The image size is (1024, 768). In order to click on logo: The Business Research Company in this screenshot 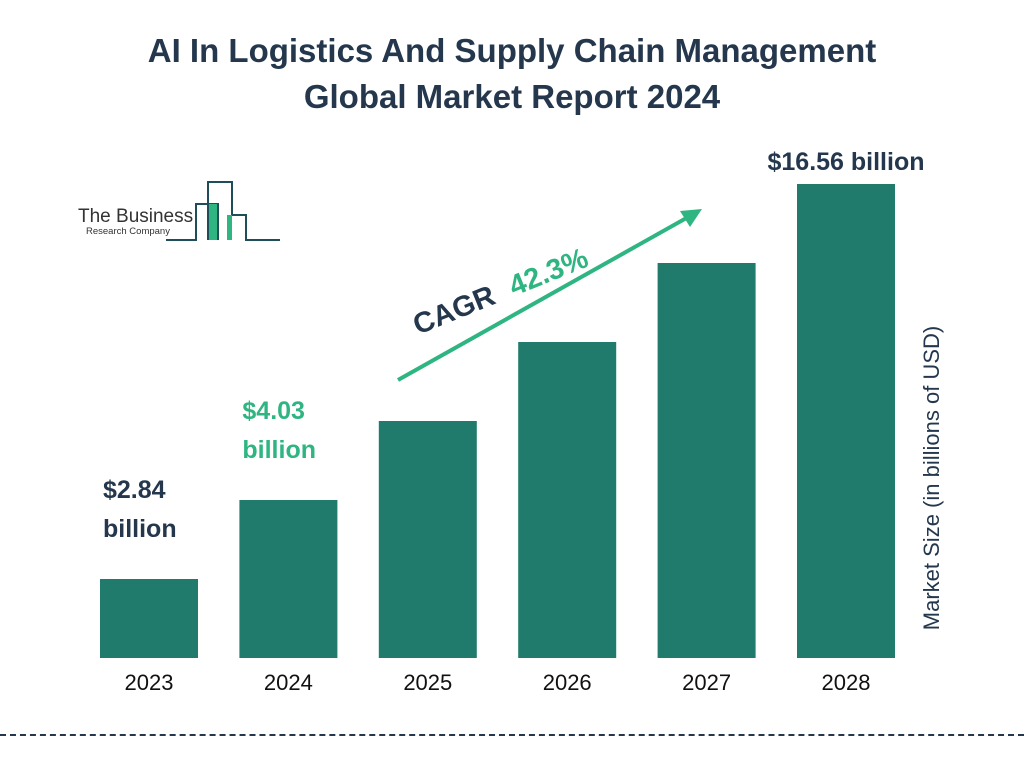, I will do `click(179, 211)`.